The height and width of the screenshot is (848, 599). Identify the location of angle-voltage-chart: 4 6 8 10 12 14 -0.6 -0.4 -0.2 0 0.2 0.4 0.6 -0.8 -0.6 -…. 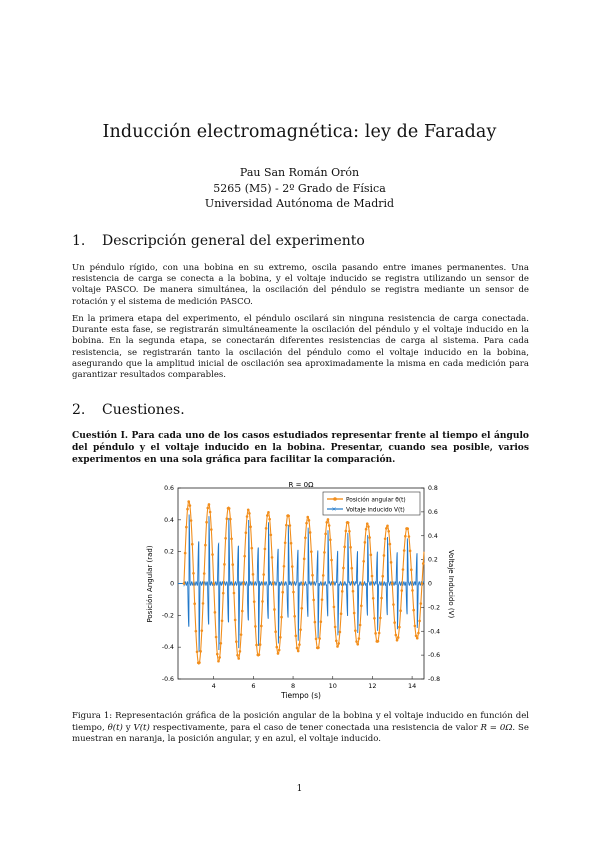
(300, 590).